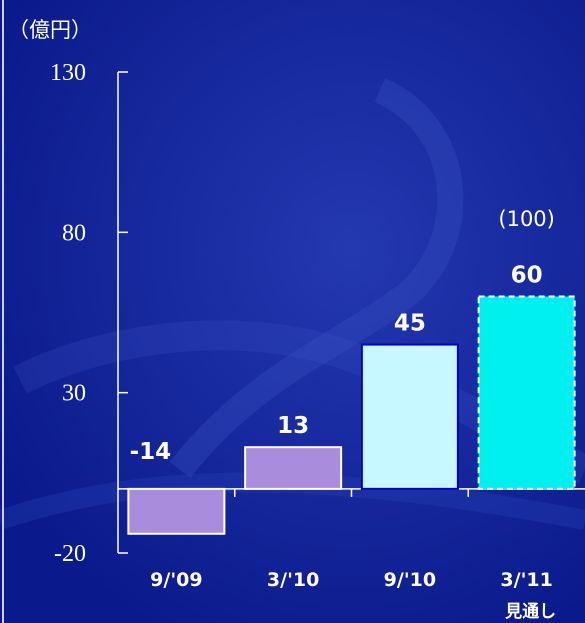 This screenshot has height=623, width=585. I want to click on y-tick-label: 80, so click(74, 233).